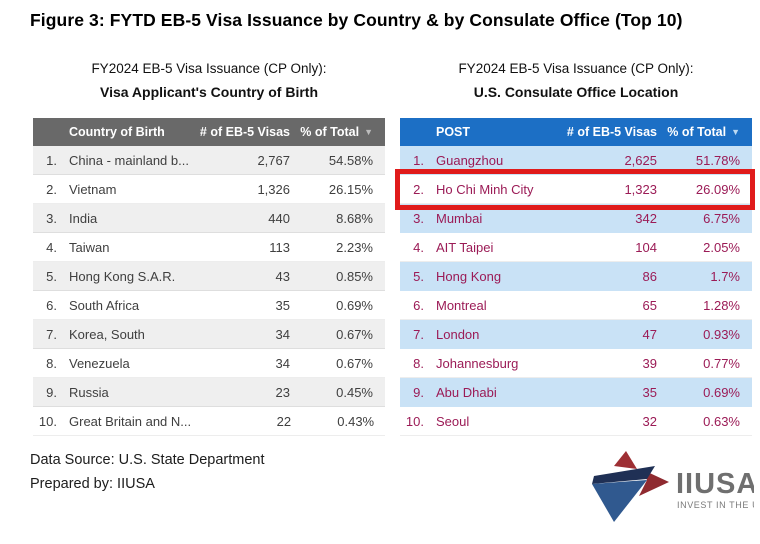 The width and height of the screenshot is (760, 544). I want to click on row-percent: 0.63%, so click(721, 421).